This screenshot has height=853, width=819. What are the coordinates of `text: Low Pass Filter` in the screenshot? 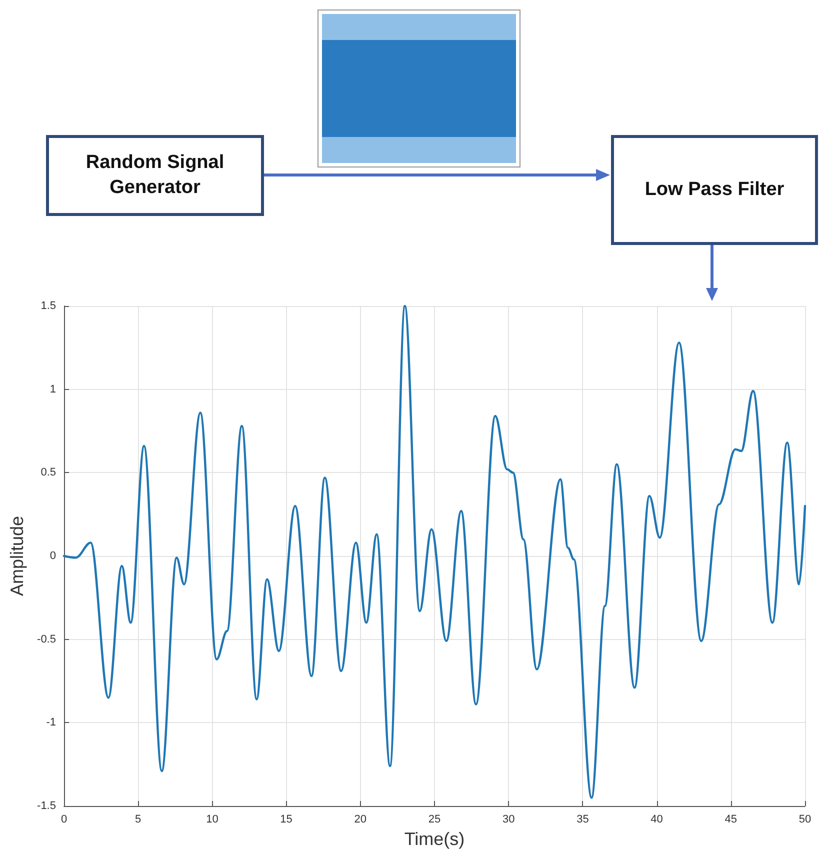 It's located at (714, 190).